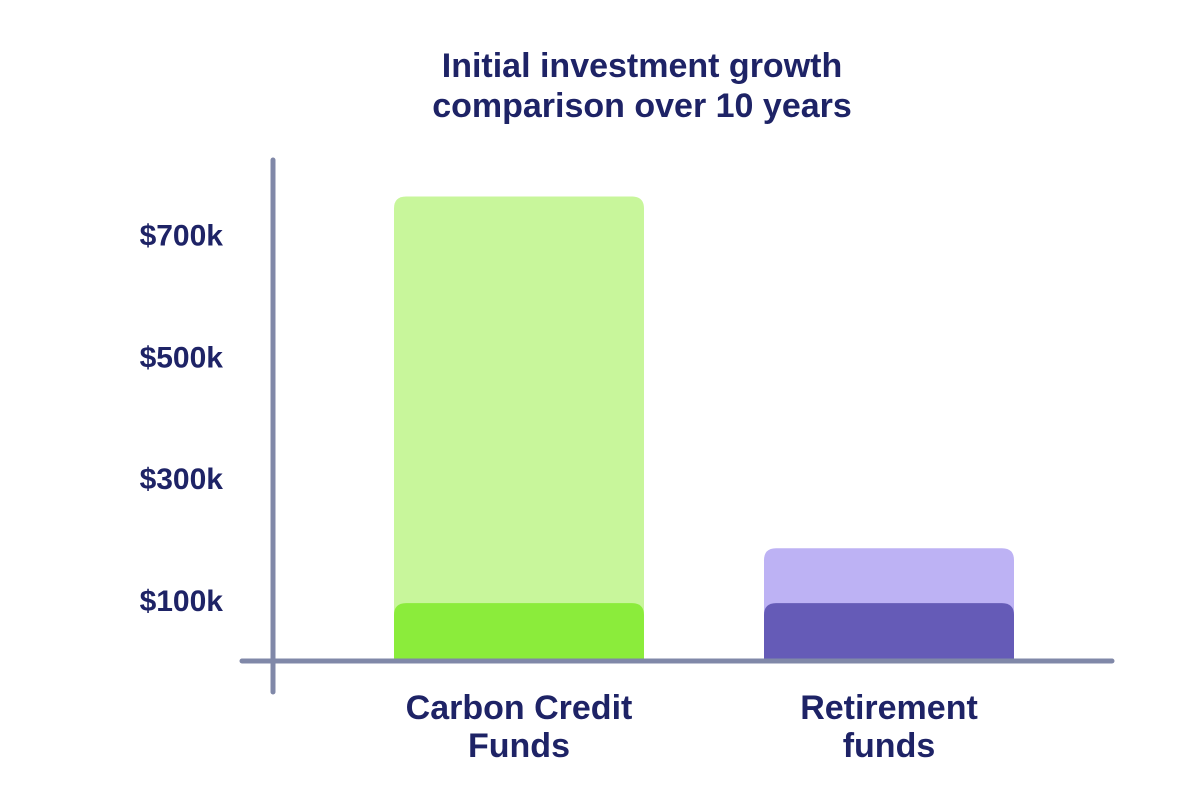 This screenshot has width=1200, height=800. I want to click on chart-title-line-1: Initial investment growth, so click(642, 66).